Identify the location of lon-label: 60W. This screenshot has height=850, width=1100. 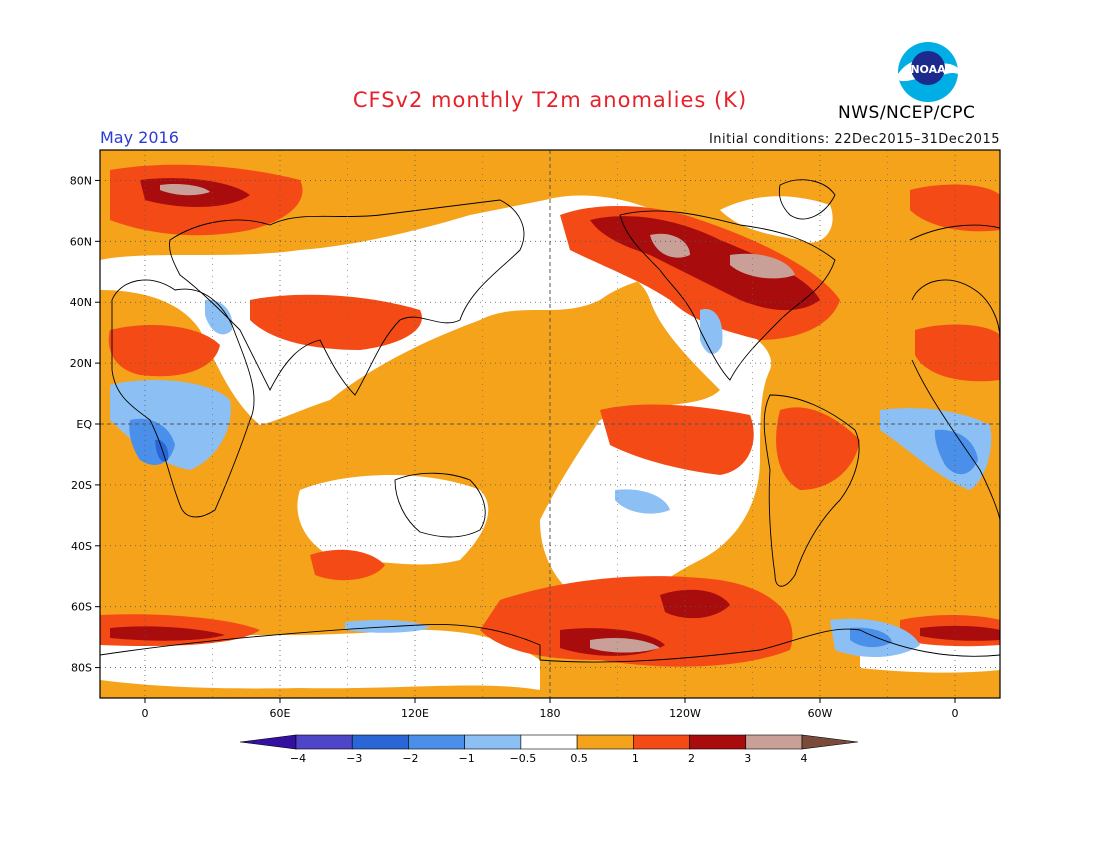
(820, 713).